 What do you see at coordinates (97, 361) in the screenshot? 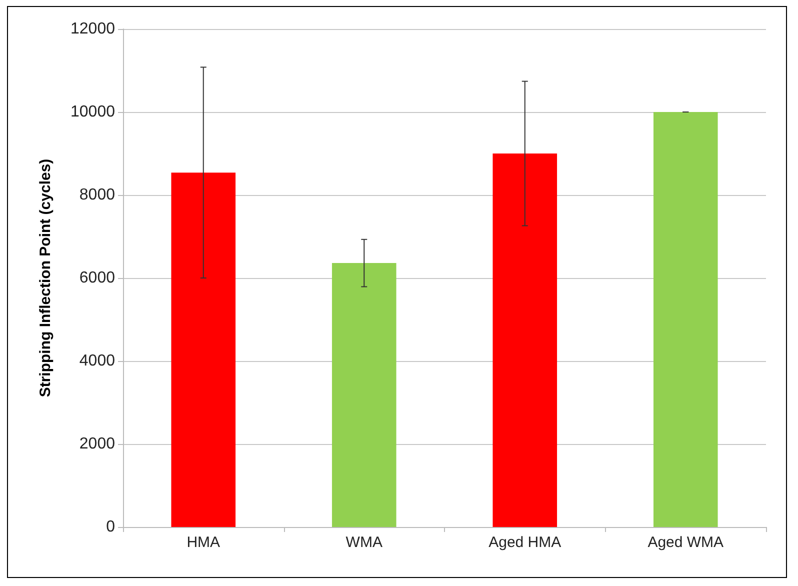
I see `y-tick-label: 4000` at bounding box center [97, 361].